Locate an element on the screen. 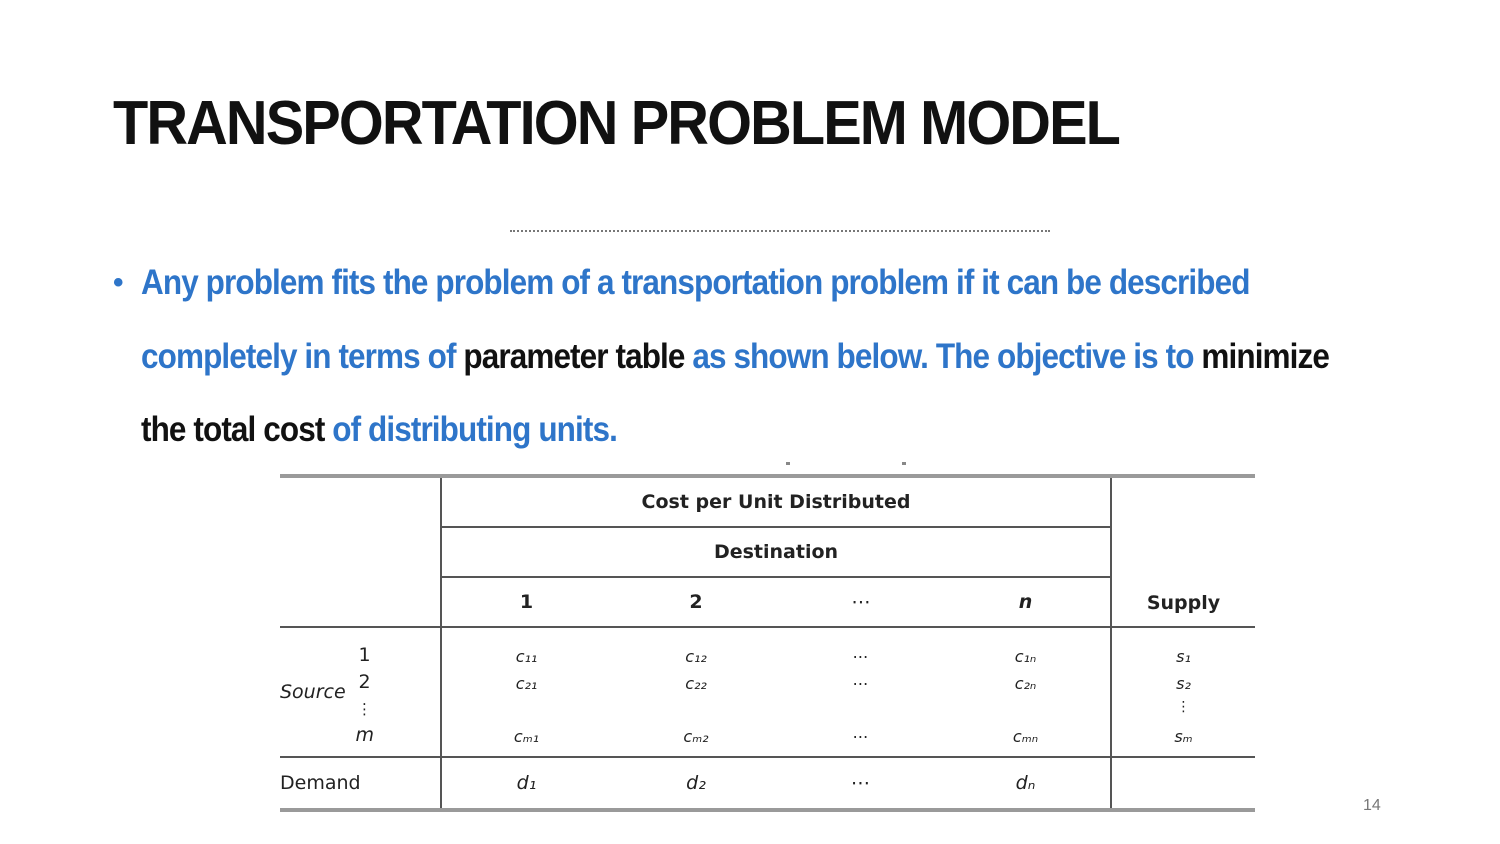 This screenshot has height=844, width=1500. cost-cell: c₂₂ is located at coordinates (696, 683).